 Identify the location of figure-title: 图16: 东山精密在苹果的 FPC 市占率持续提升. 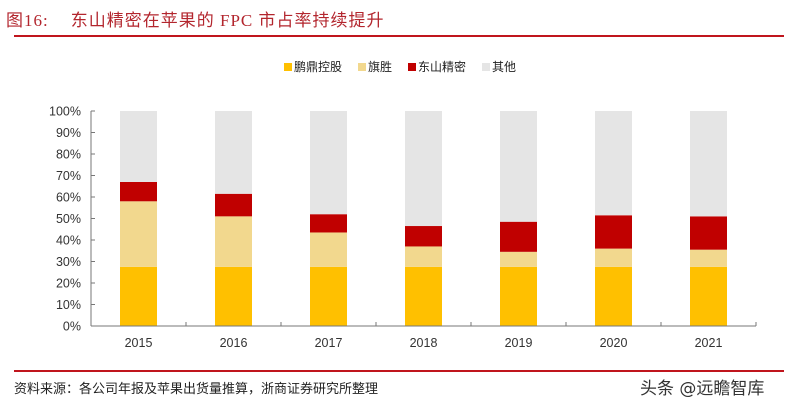
(195, 18).